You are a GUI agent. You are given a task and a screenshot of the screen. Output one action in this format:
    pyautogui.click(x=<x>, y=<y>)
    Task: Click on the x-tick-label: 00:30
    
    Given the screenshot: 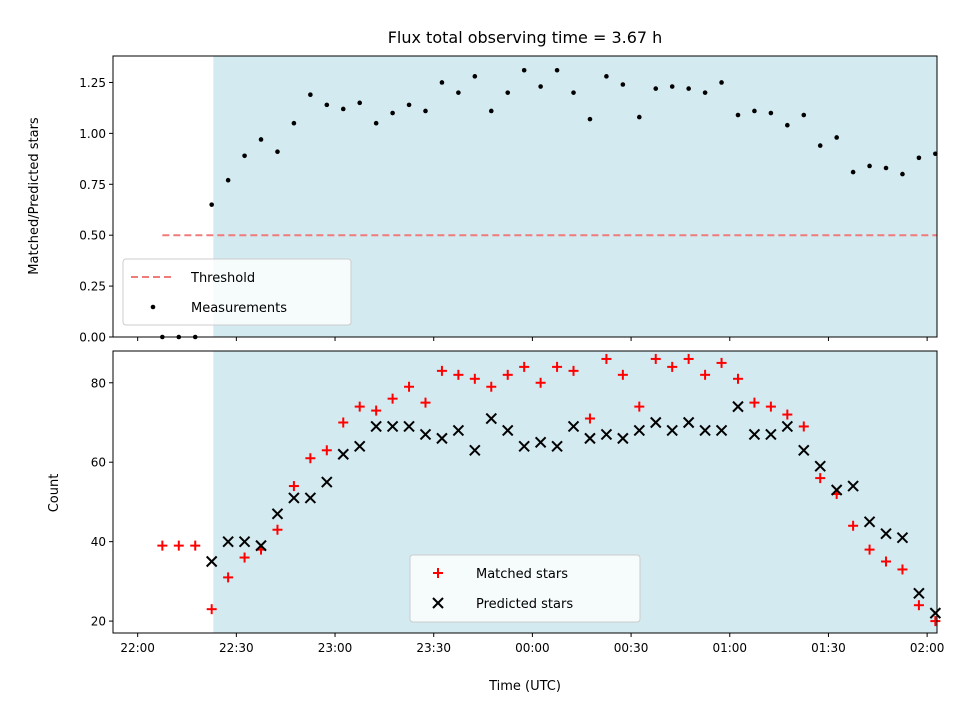 What is the action you would take?
    pyautogui.click(x=631, y=648)
    